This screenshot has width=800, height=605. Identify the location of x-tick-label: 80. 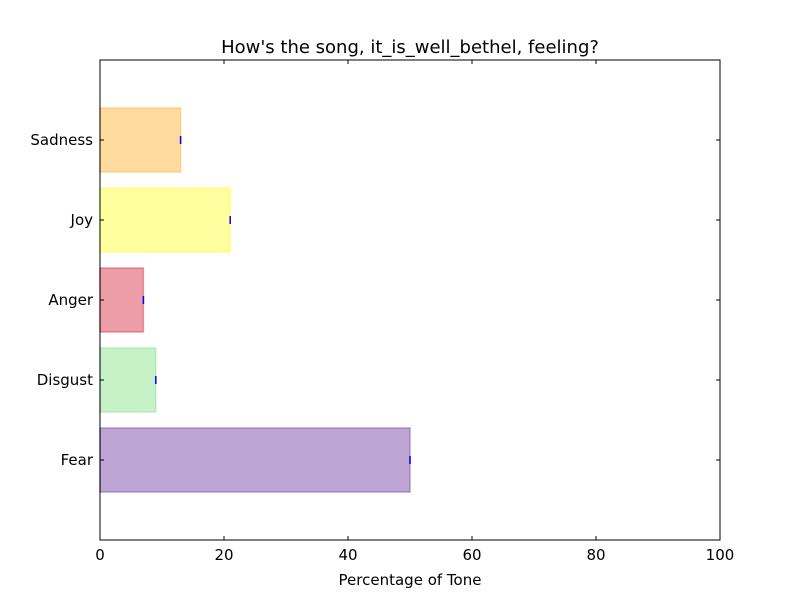
(595, 555).